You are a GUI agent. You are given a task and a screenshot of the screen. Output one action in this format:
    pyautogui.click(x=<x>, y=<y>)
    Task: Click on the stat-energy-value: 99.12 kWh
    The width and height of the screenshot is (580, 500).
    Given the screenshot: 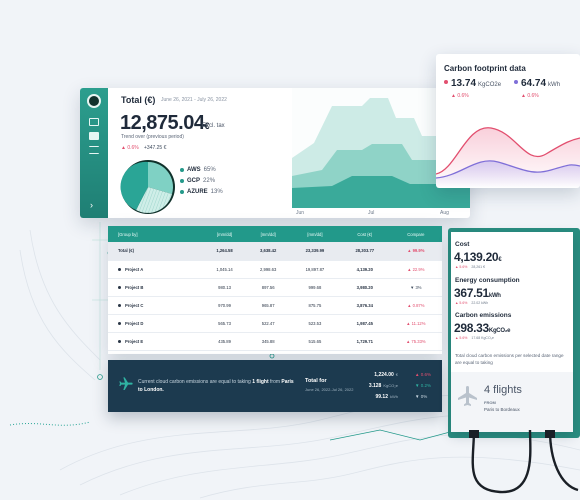 What is the action you would take?
    pyautogui.click(x=386, y=397)
    